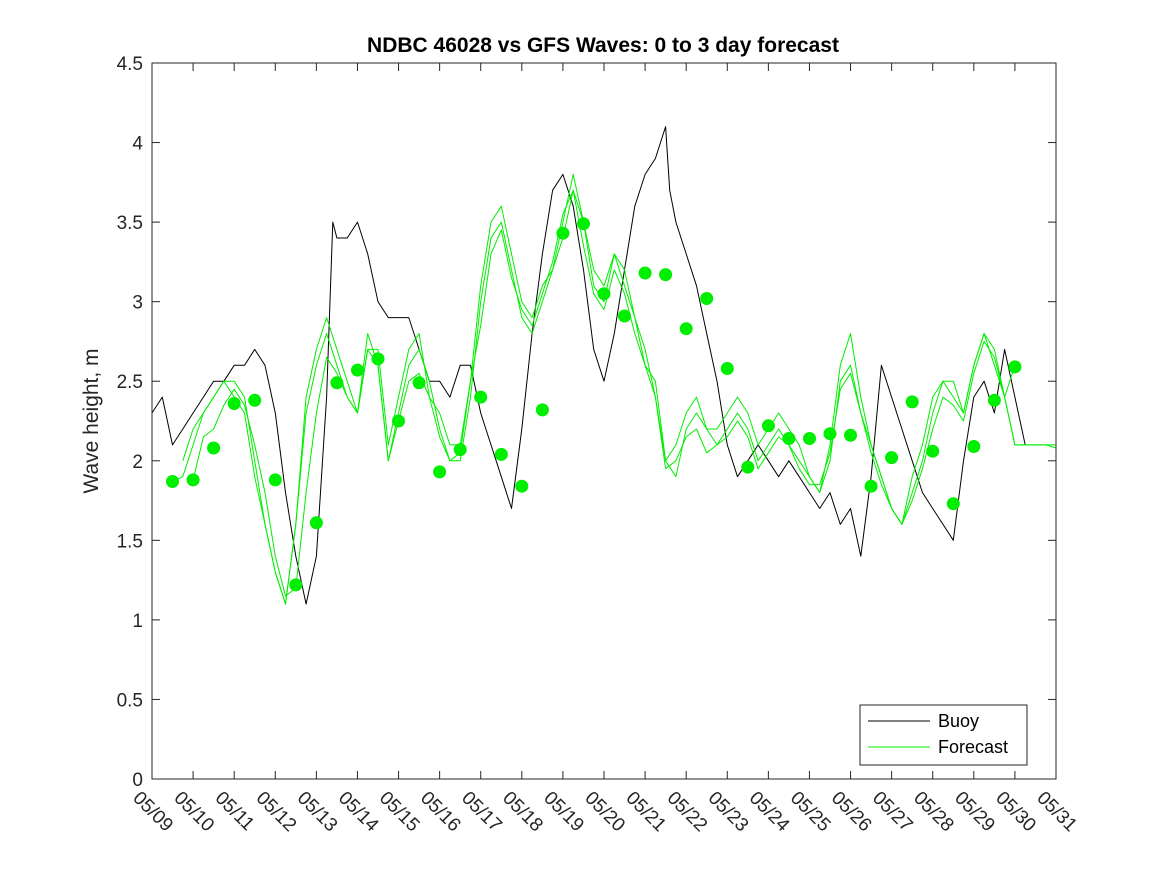 The width and height of the screenshot is (1167, 880). Describe the element at coordinates (194, 812) in the screenshot. I see `x-tick-label: 05/10` at that location.